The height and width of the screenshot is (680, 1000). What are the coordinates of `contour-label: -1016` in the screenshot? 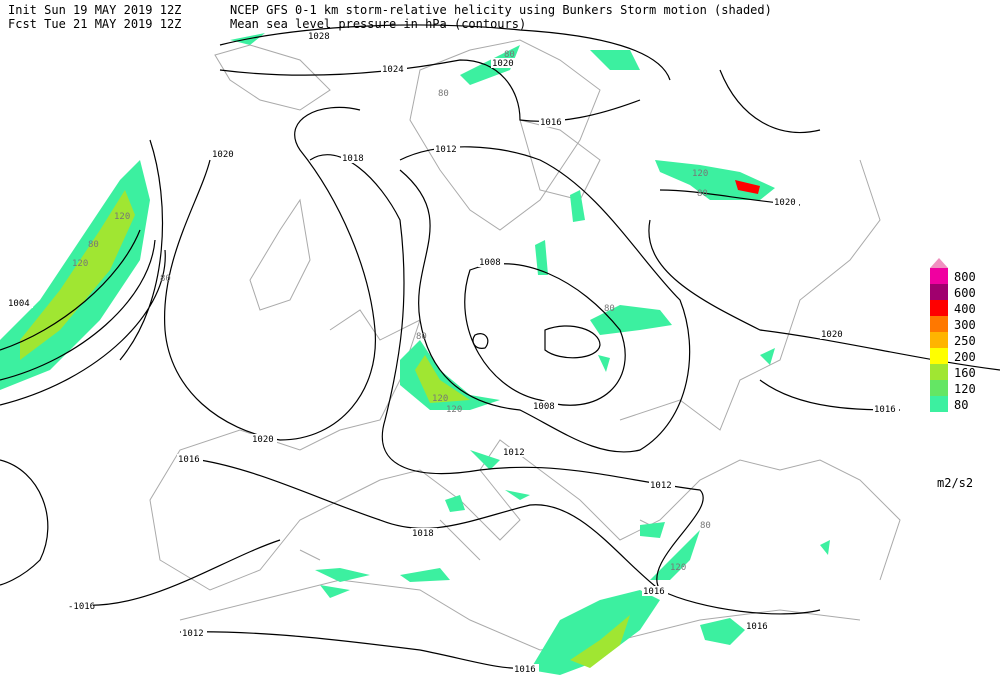 It's located at (81, 607).